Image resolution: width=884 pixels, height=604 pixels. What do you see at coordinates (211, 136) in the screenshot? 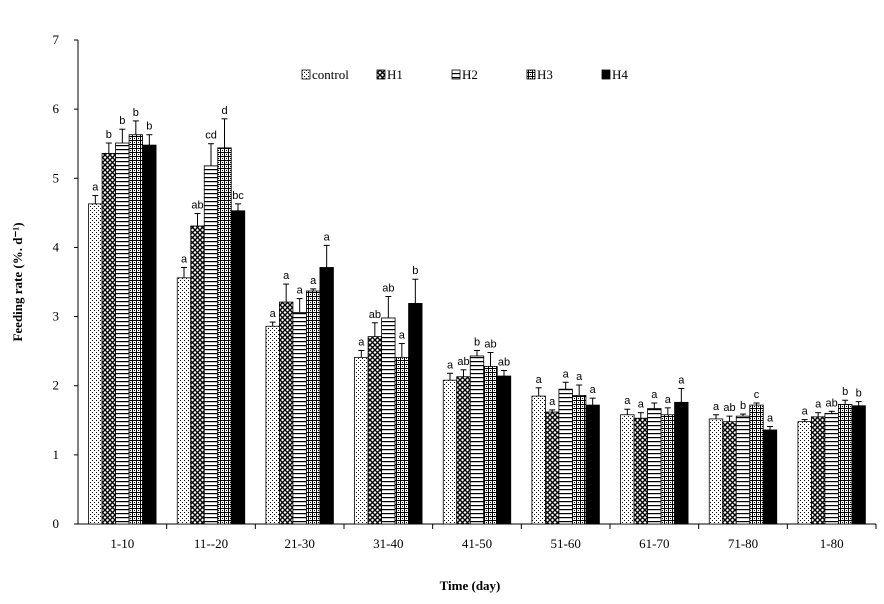
I see `significance-label: cd` at bounding box center [211, 136].